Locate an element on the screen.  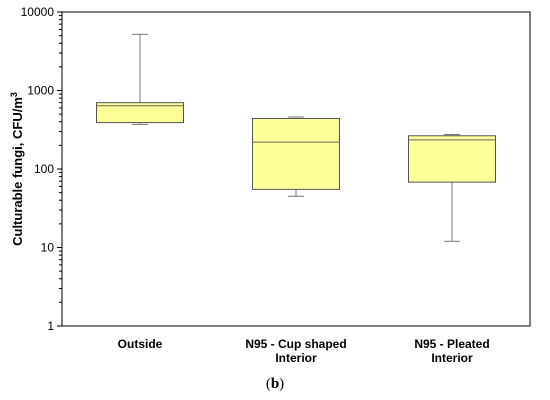
x-category-label-line: Outside is located at coordinates (140, 344).